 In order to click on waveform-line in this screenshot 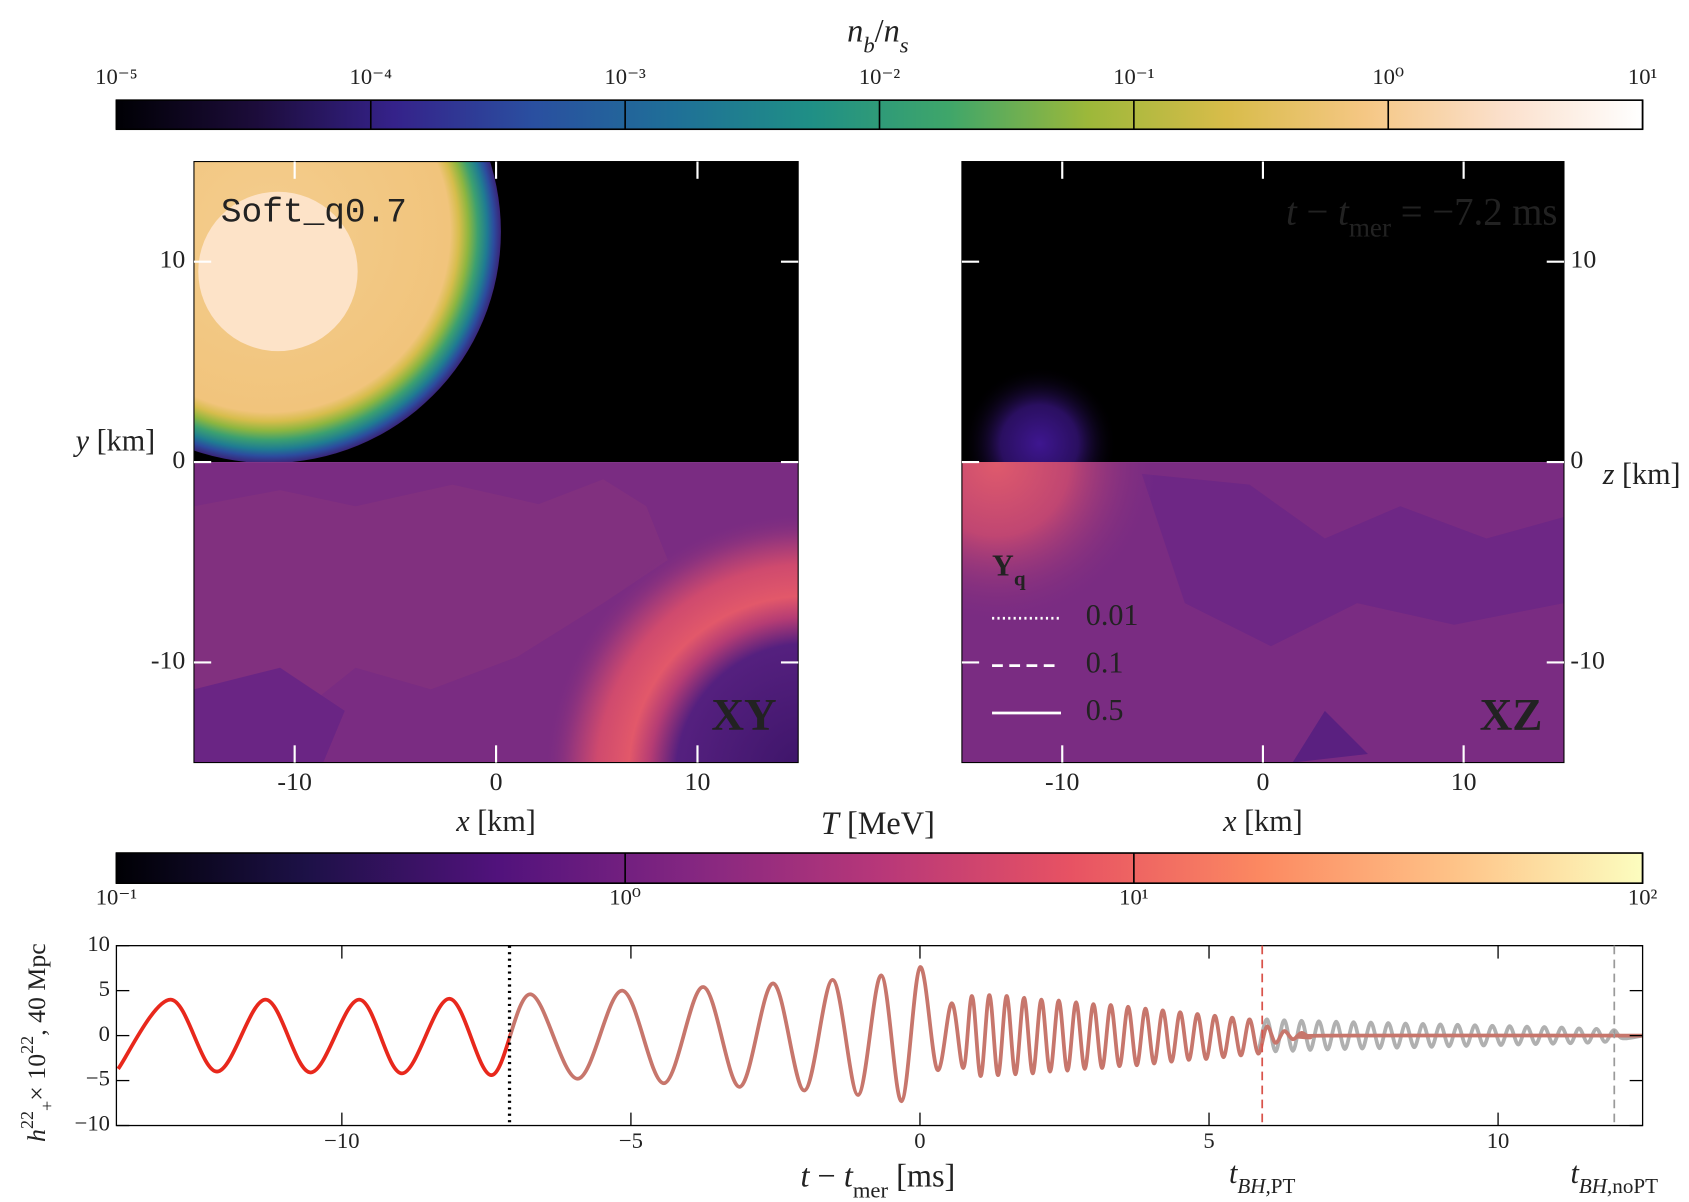, I will do `click(879, 1034)`.